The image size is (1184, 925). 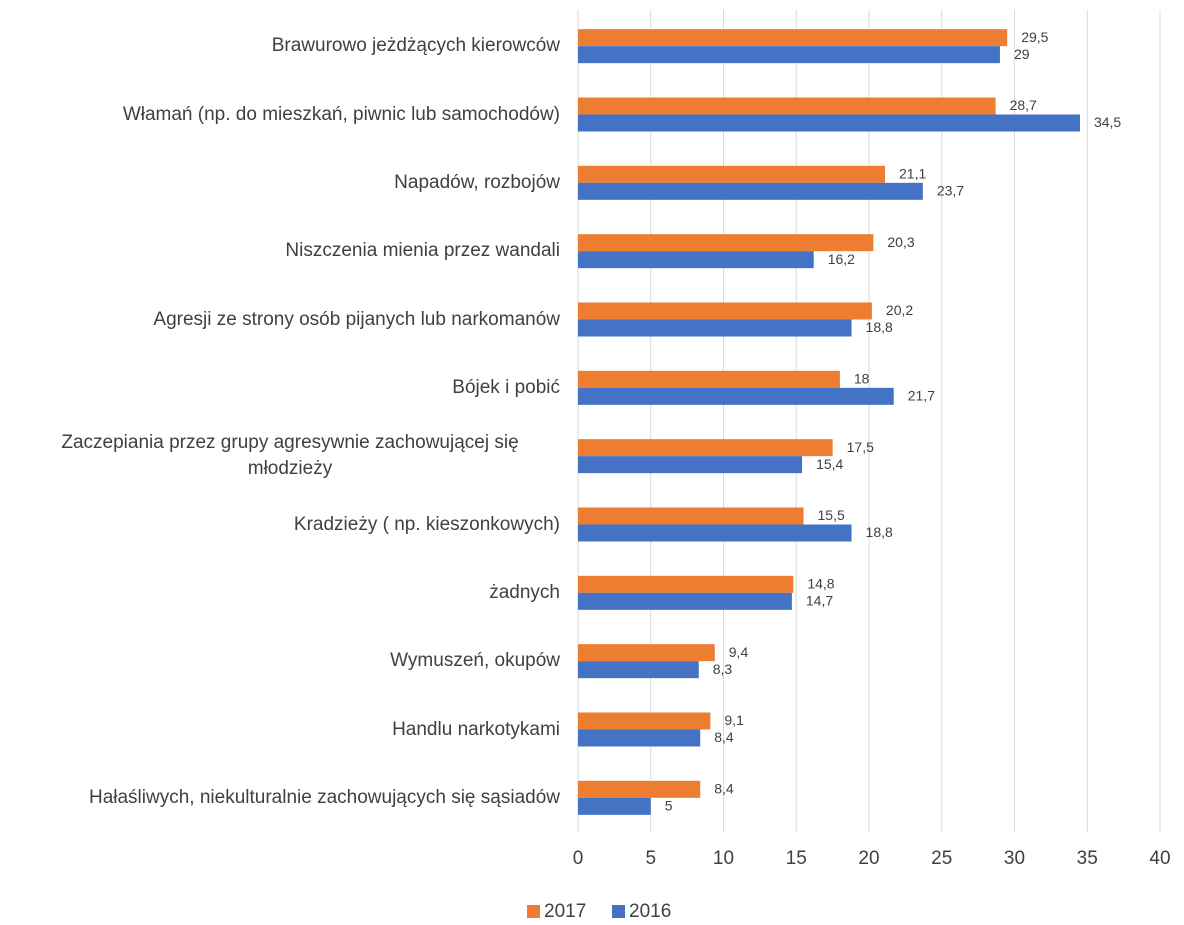 I want to click on value-label: 9,4, so click(x=739, y=652).